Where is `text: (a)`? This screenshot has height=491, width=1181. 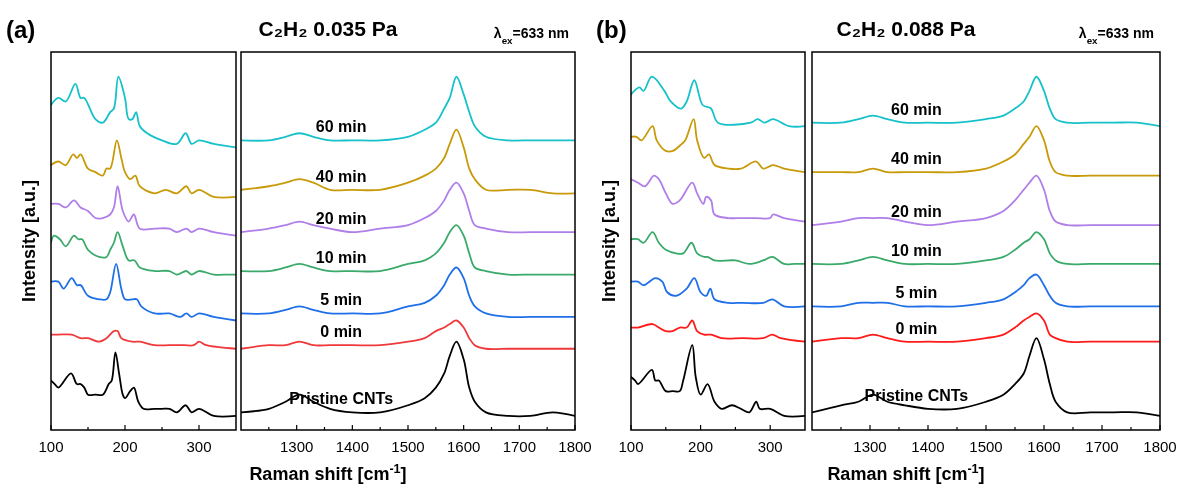
text: (a) is located at coordinates (21, 29).